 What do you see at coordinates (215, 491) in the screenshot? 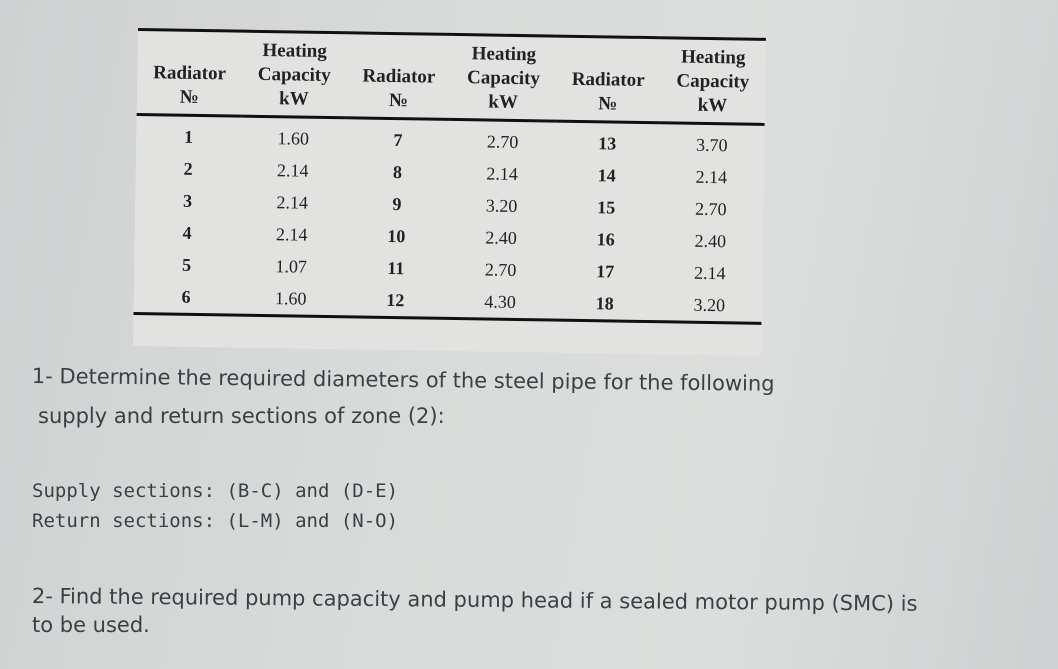
I see `supply-sections: Supply sections: (B-C) and (D-E)` at bounding box center [215, 491].